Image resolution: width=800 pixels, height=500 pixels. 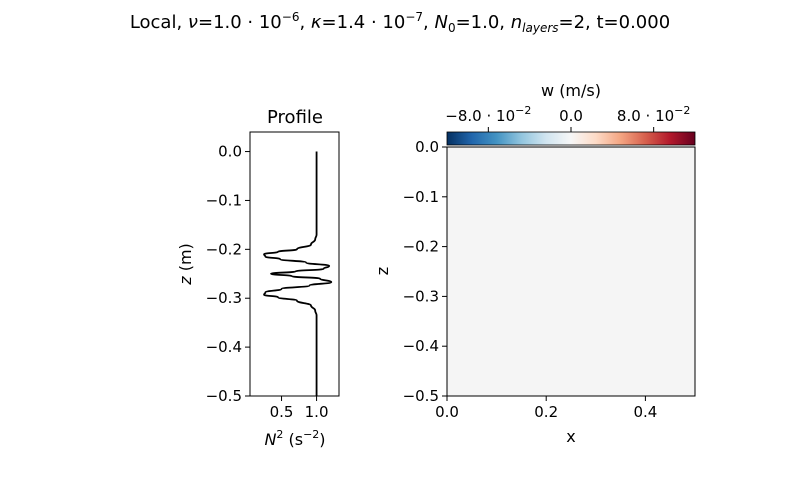 I want to click on profile-axes-frame, so click(x=294, y=264).